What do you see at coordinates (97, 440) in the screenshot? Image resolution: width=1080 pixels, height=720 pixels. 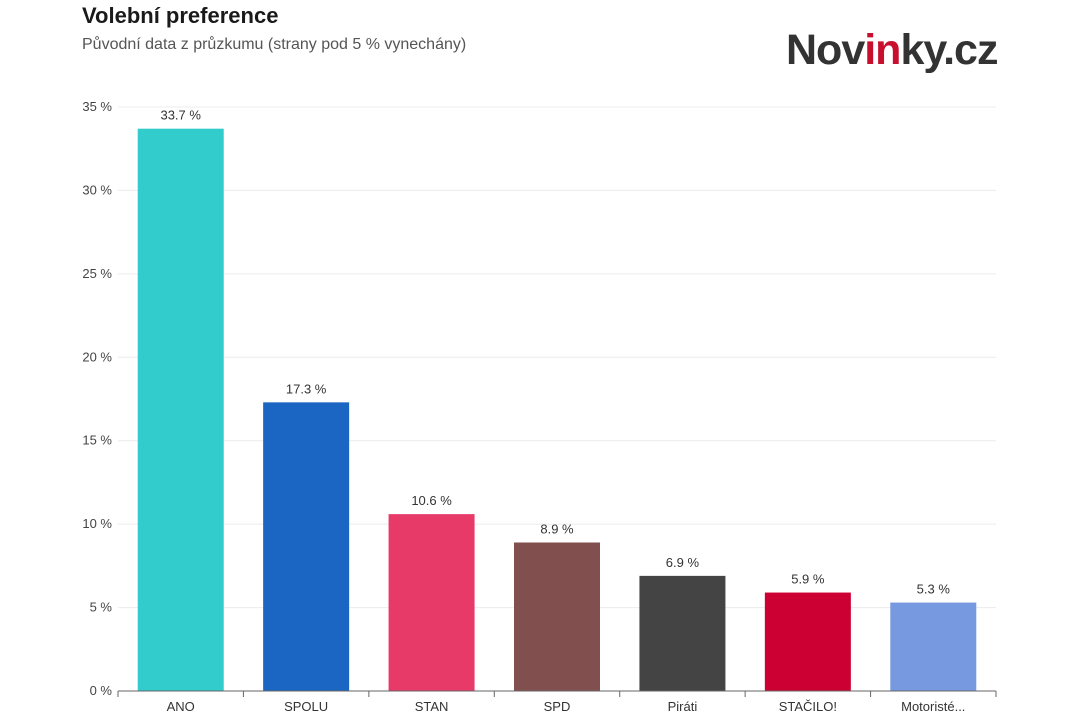 I see `y-tick-label: 15 %` at bounding box center [97, 440].